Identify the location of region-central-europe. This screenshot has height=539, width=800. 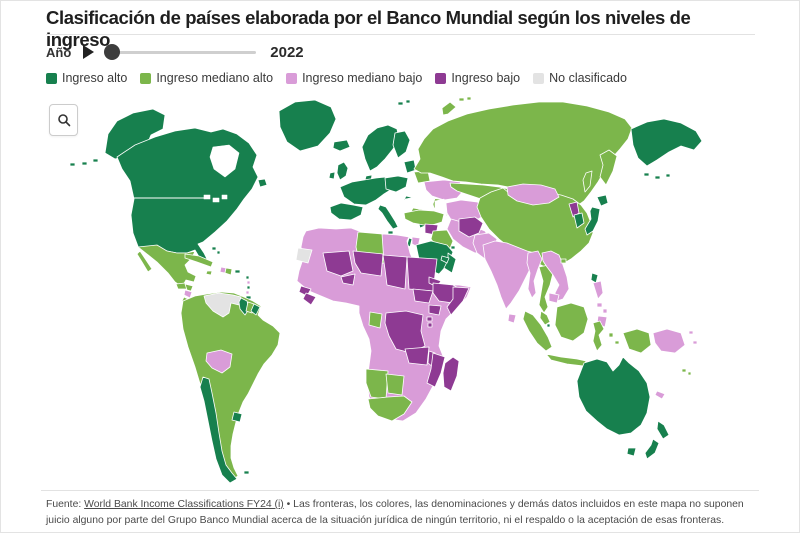
(396, 184).